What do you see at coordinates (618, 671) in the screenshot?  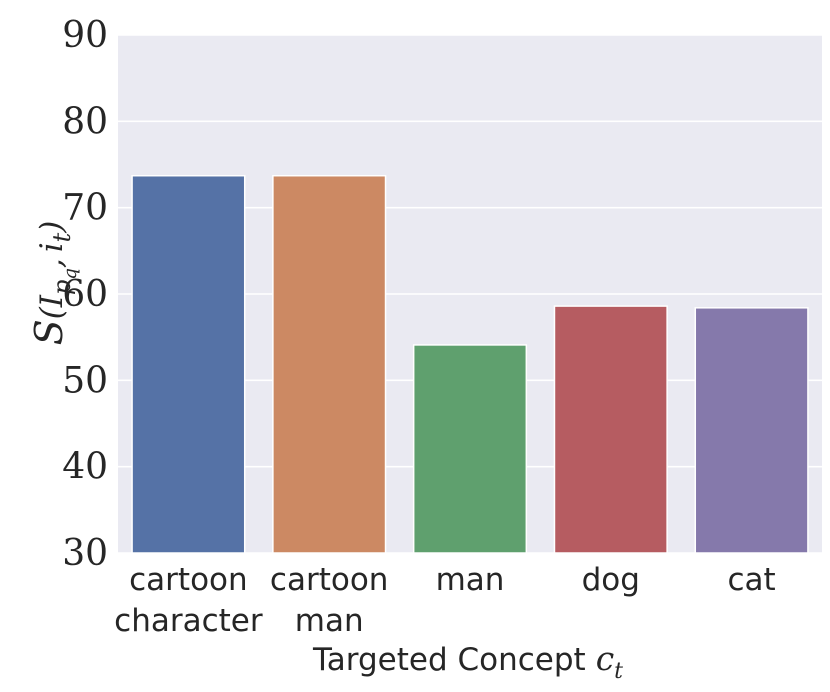 I see `x-axis-title-subscript: t` at bounding box center [618, 671].